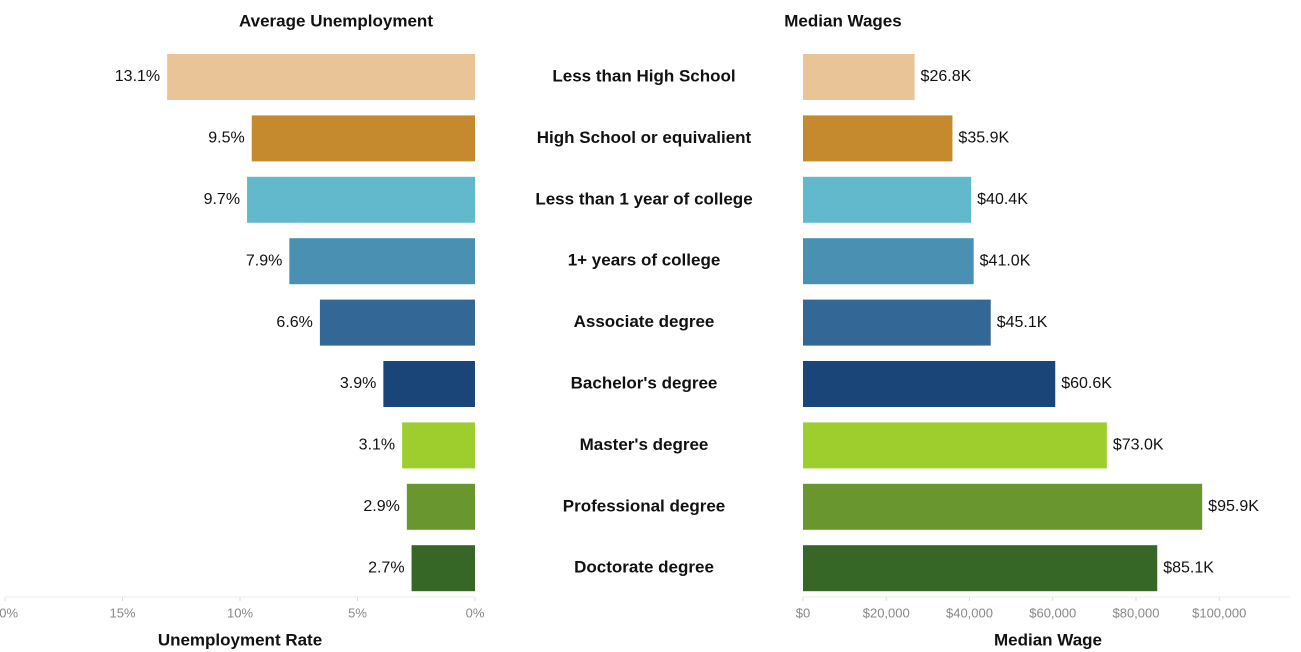 The image size is (1301, 652). Describe the element at coordinates (1022, 322) in the screenshot. I see `value-label: $45.1K` at that location.